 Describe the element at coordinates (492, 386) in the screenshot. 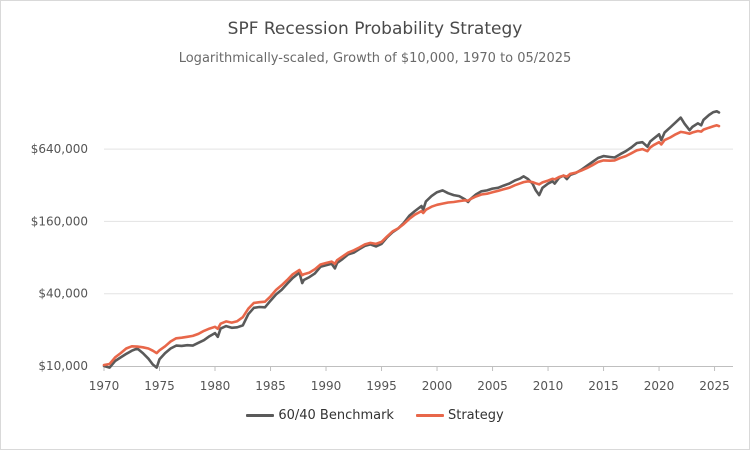

I see `x-tick-label: 2005` at that location.